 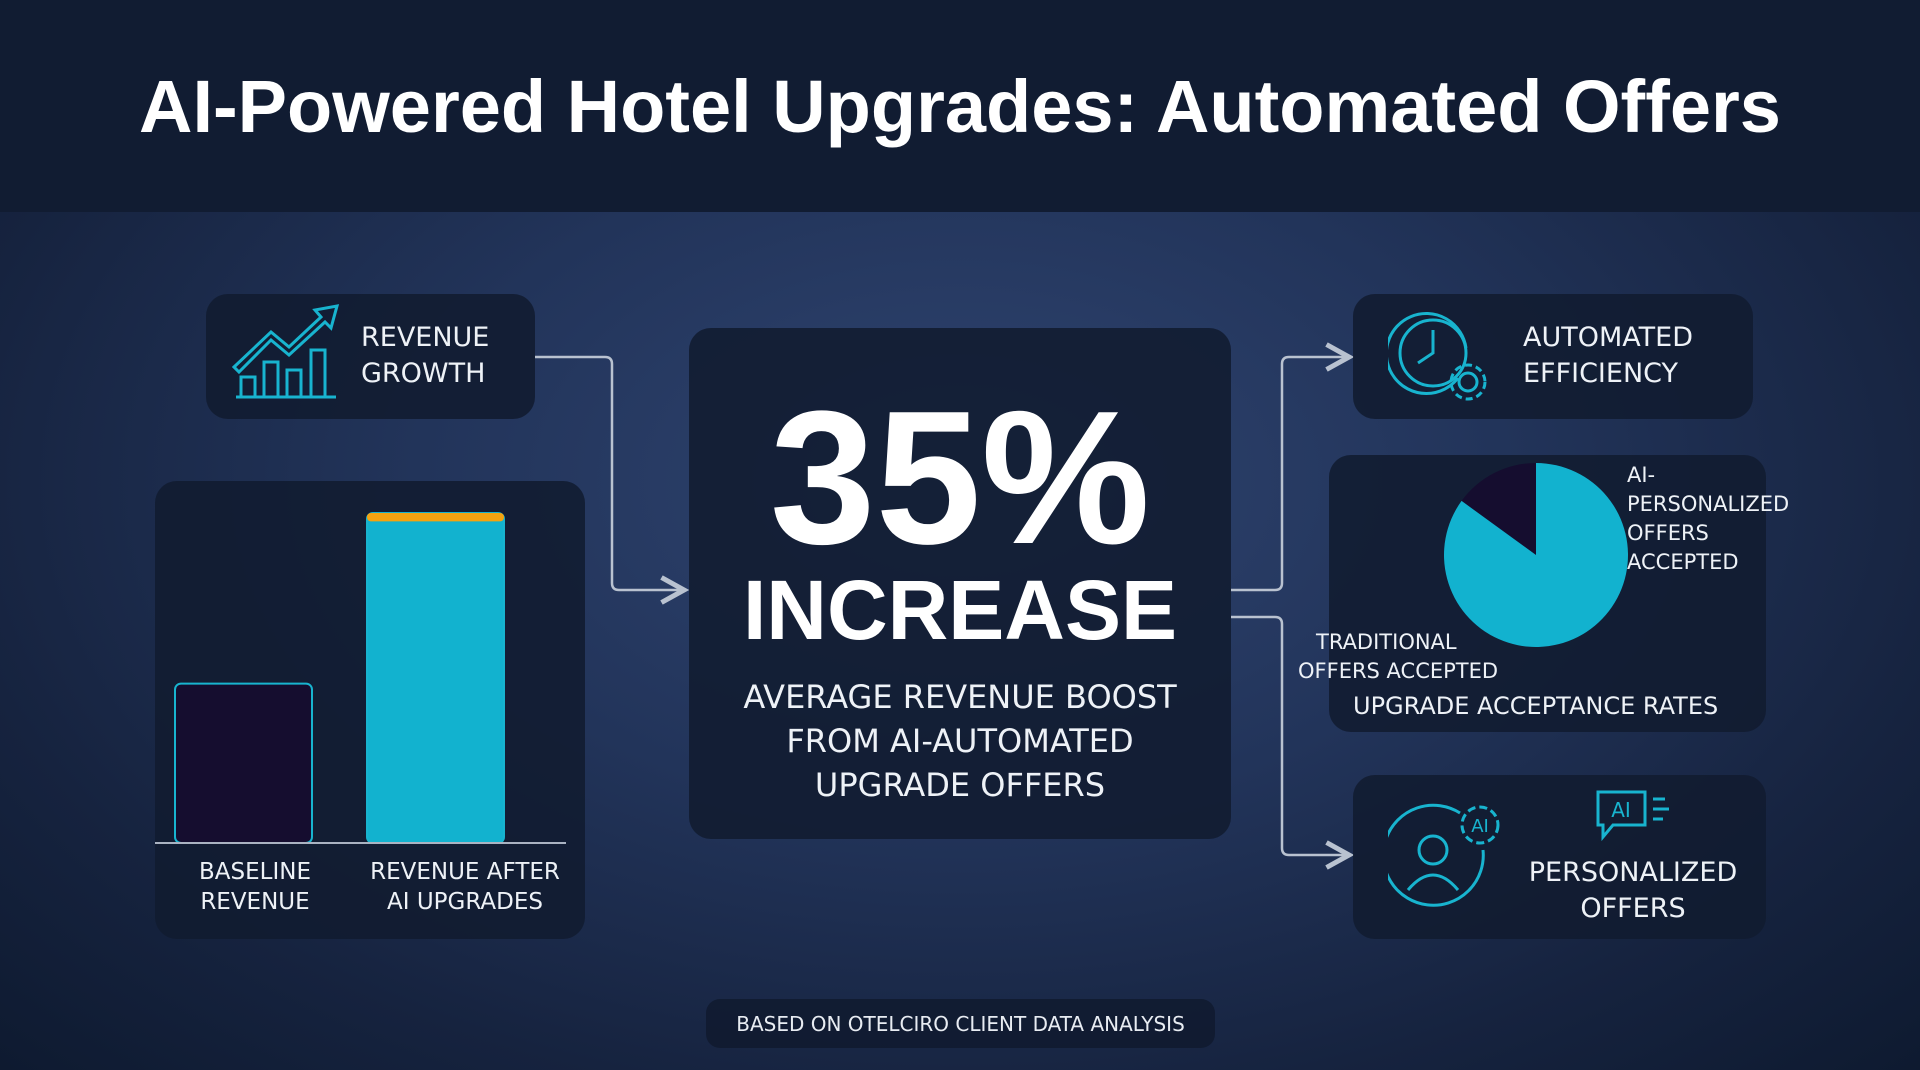 I want to click on personalized-offers-card: AI AI PERSONALIZED OFFERS, so click(x=1559, y=857).